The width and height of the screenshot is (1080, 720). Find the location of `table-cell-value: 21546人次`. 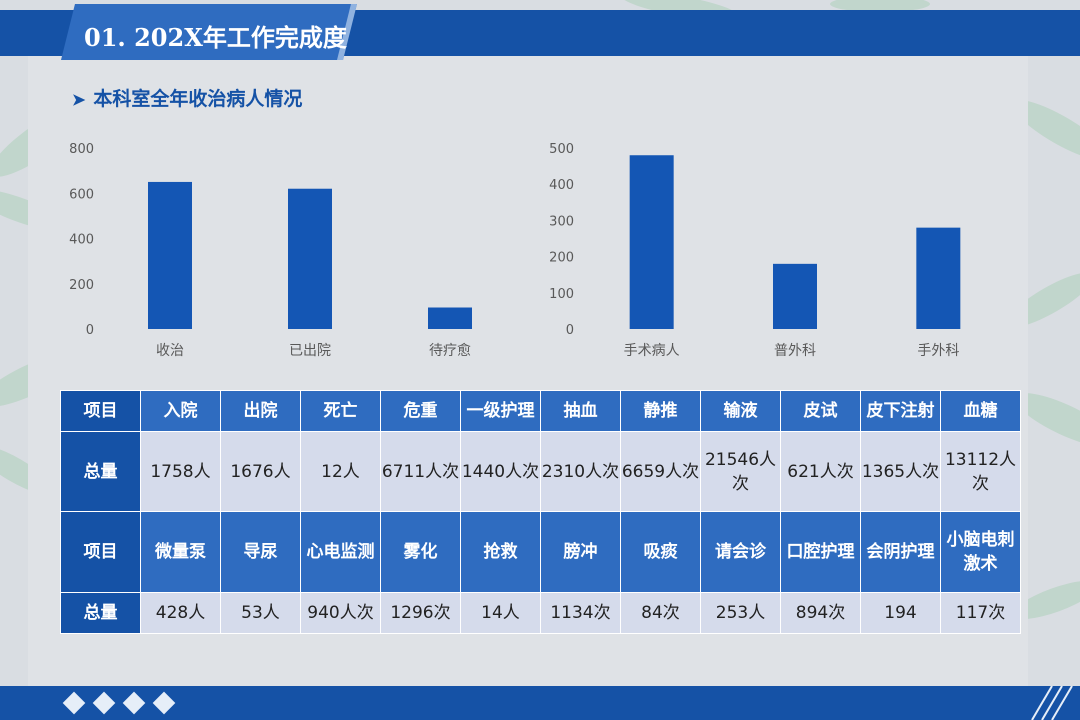

table-cell-value: 21546人次 is located at coordinates (740, 472).